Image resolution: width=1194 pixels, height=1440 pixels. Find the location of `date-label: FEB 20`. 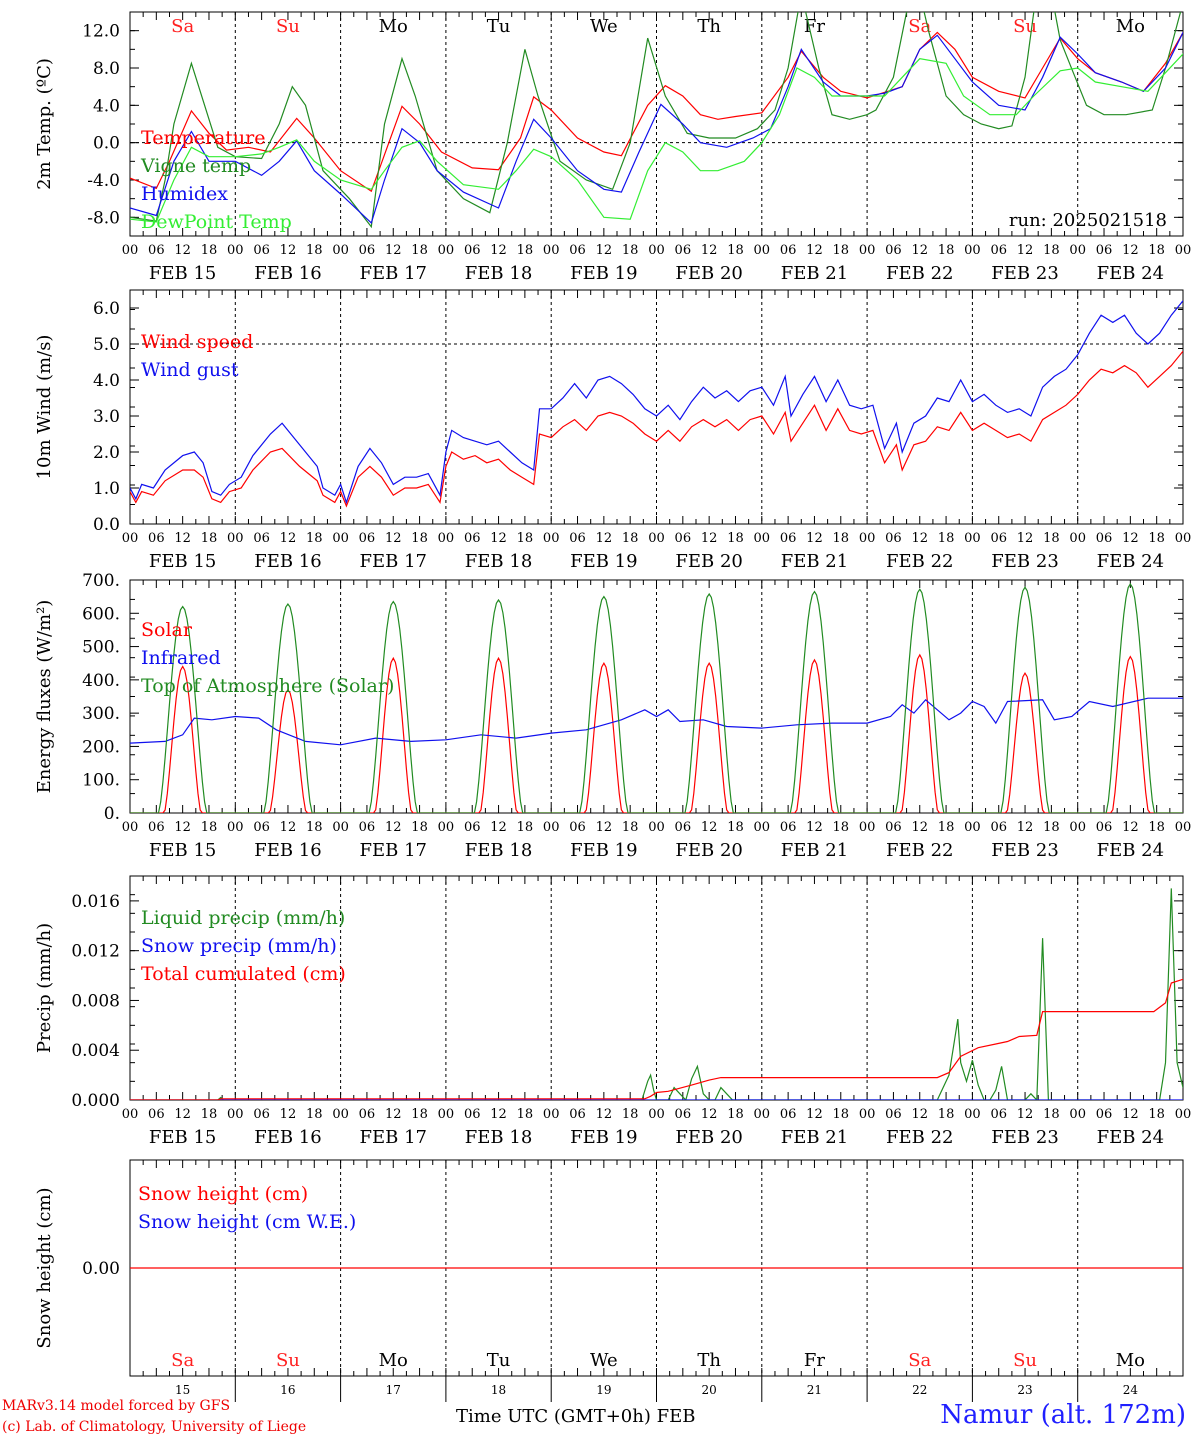

date-label: FEB 20 is located at coordinates (708, 850).